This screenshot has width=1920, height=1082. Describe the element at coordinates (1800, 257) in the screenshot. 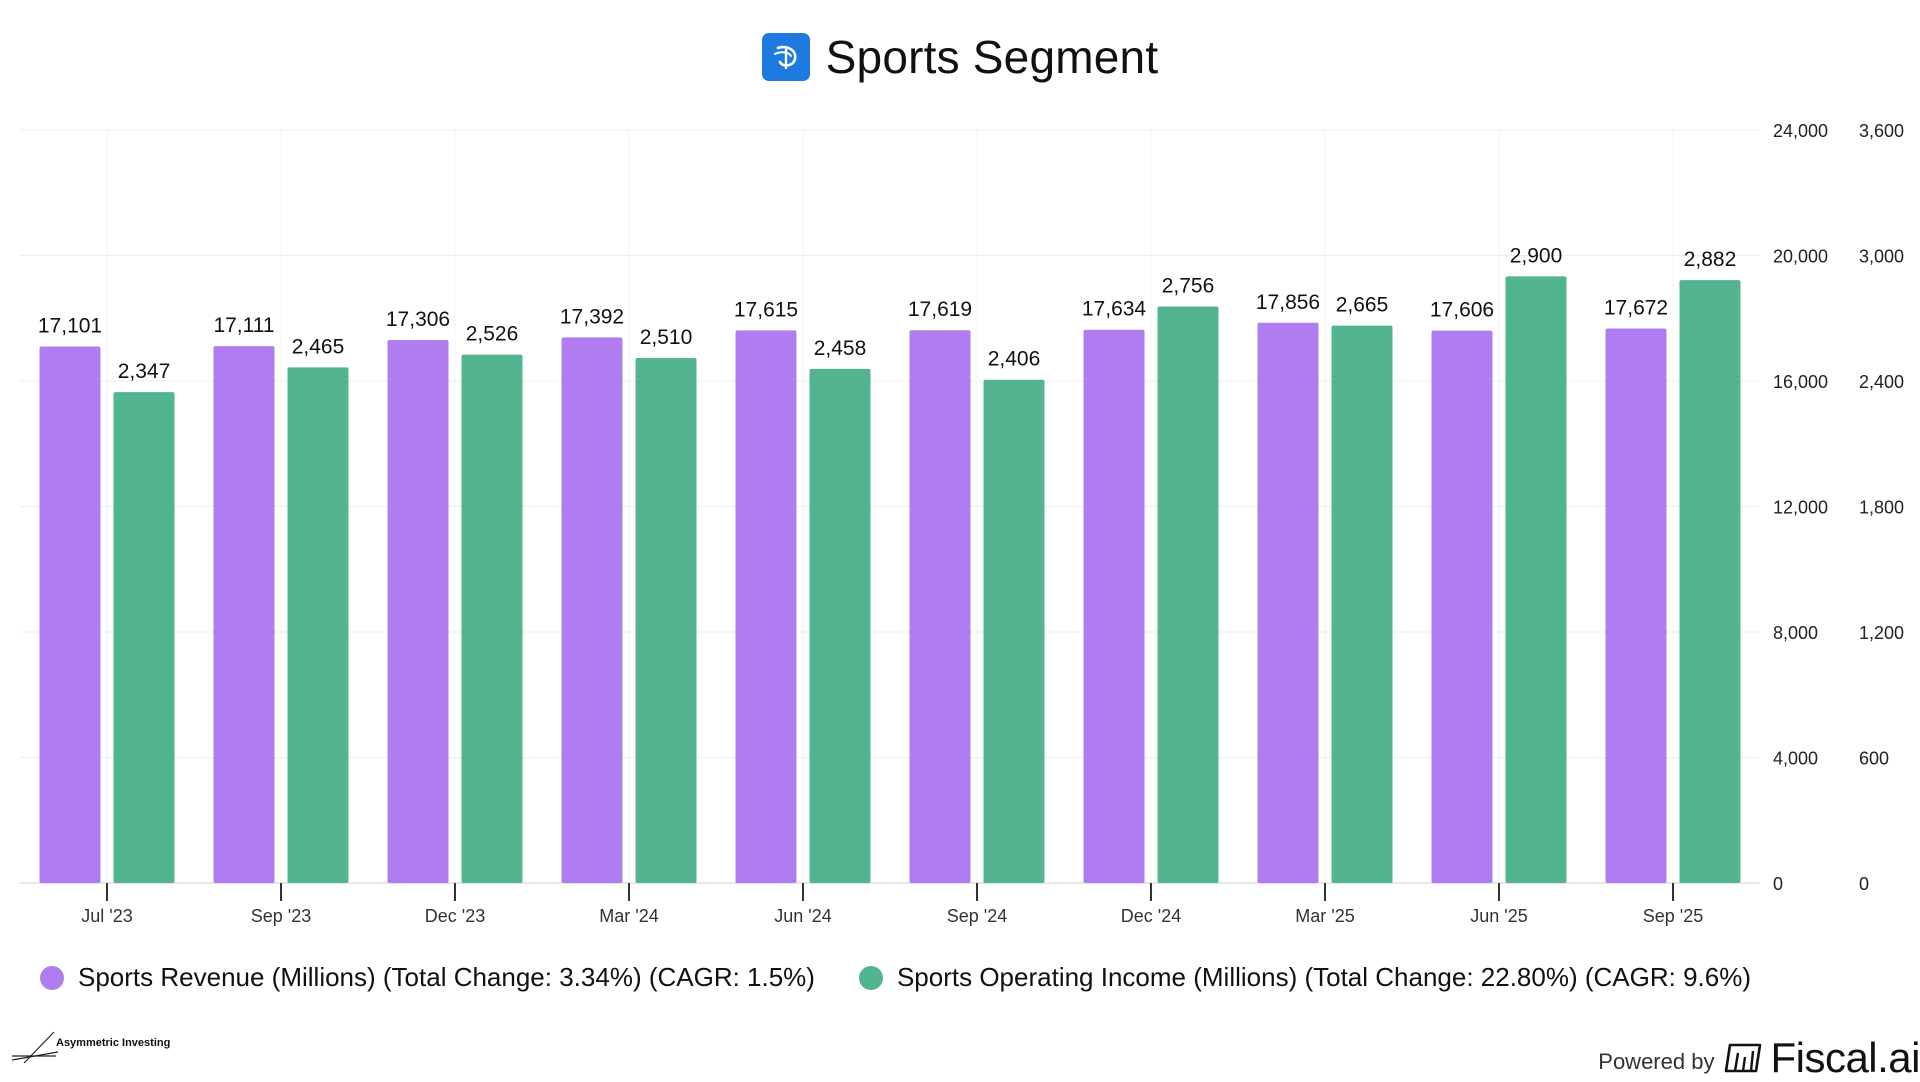

I see `left-axis-tick-label: 20,000` at that location.